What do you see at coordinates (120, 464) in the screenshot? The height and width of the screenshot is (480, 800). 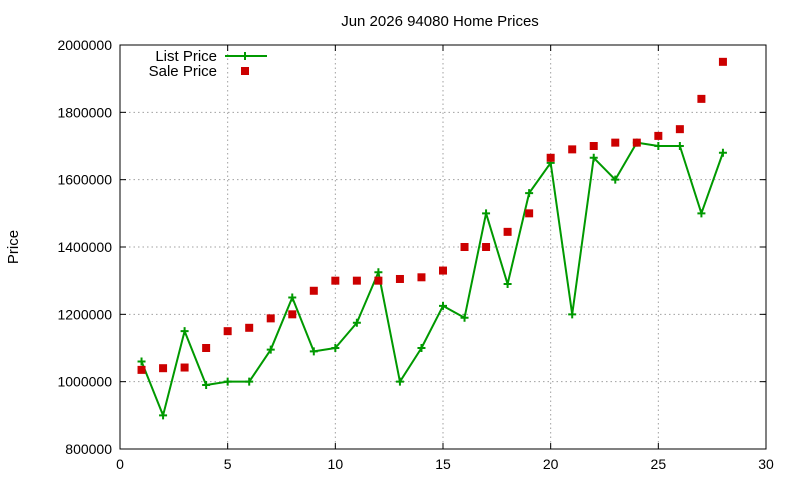 I see `x-tick-label: 0` at bounding box center [120, 464].